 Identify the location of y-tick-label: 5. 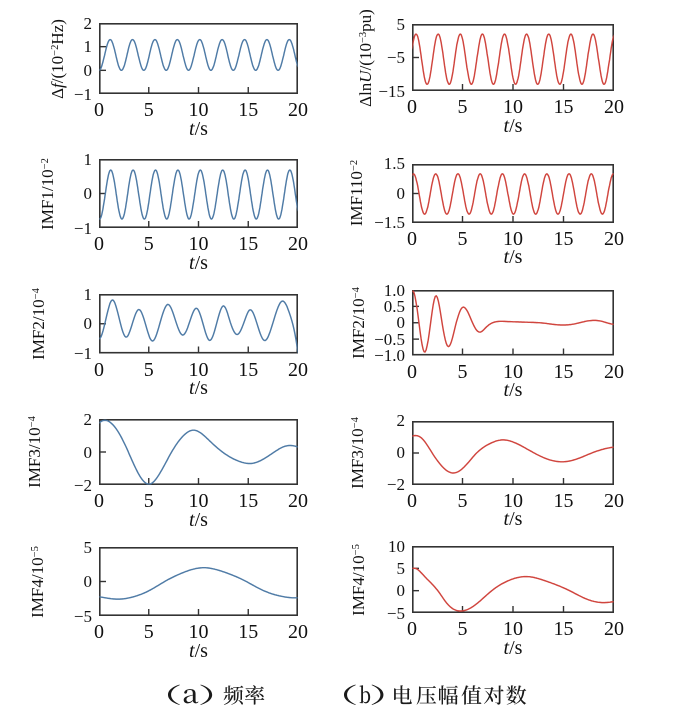
(401, 24).